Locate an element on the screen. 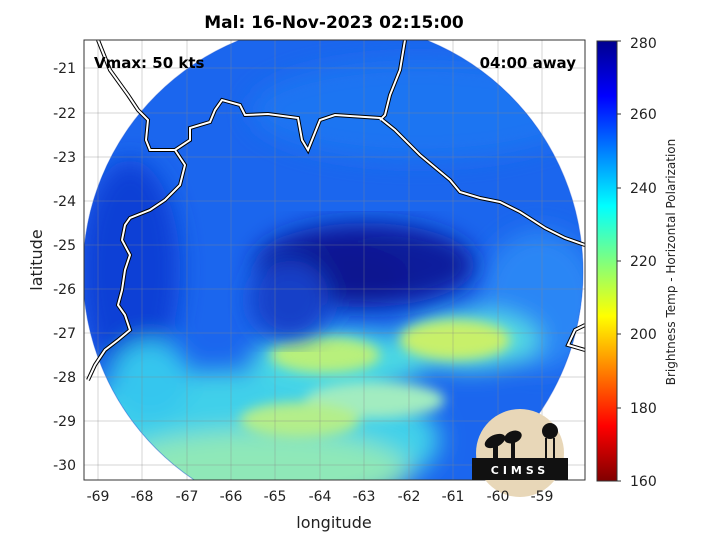 The width and height of the screenshot is (720, 540). y-tick-label: -30 is located at coordinates (64, 466).